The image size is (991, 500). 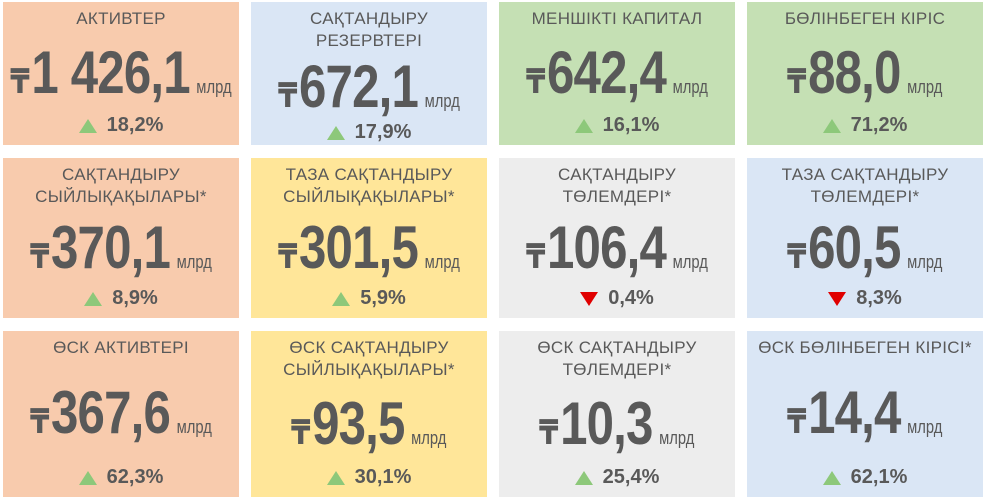 I want to click on change-value: 8,9%, so click(x=135, y=298).